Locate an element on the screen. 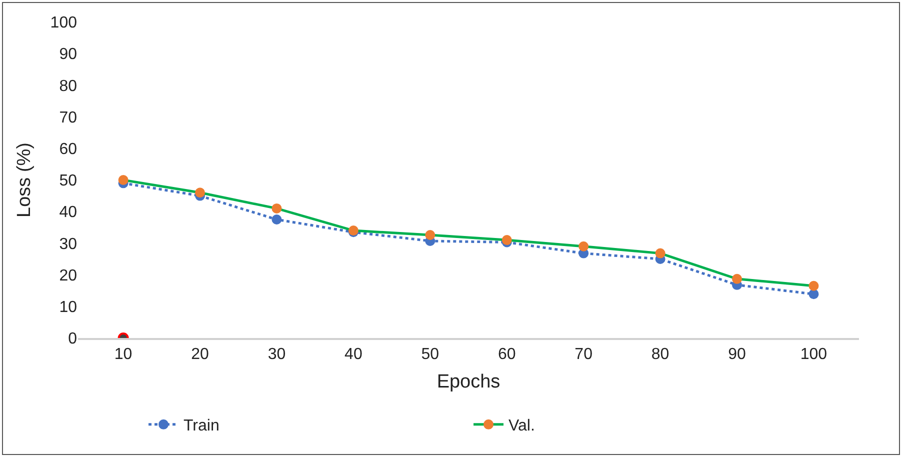 This screenshot has height=461, width=906. x-tick-label: 40 is located at coordinates (353, 354).